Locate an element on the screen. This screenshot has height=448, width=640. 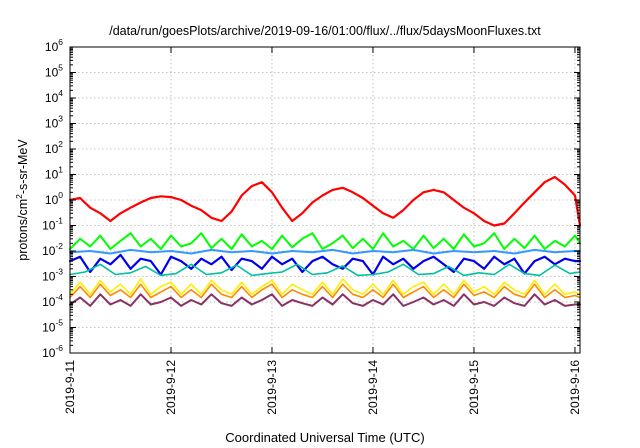
y-axis-label-main: protons/cm is located at coordinates (23, 230).